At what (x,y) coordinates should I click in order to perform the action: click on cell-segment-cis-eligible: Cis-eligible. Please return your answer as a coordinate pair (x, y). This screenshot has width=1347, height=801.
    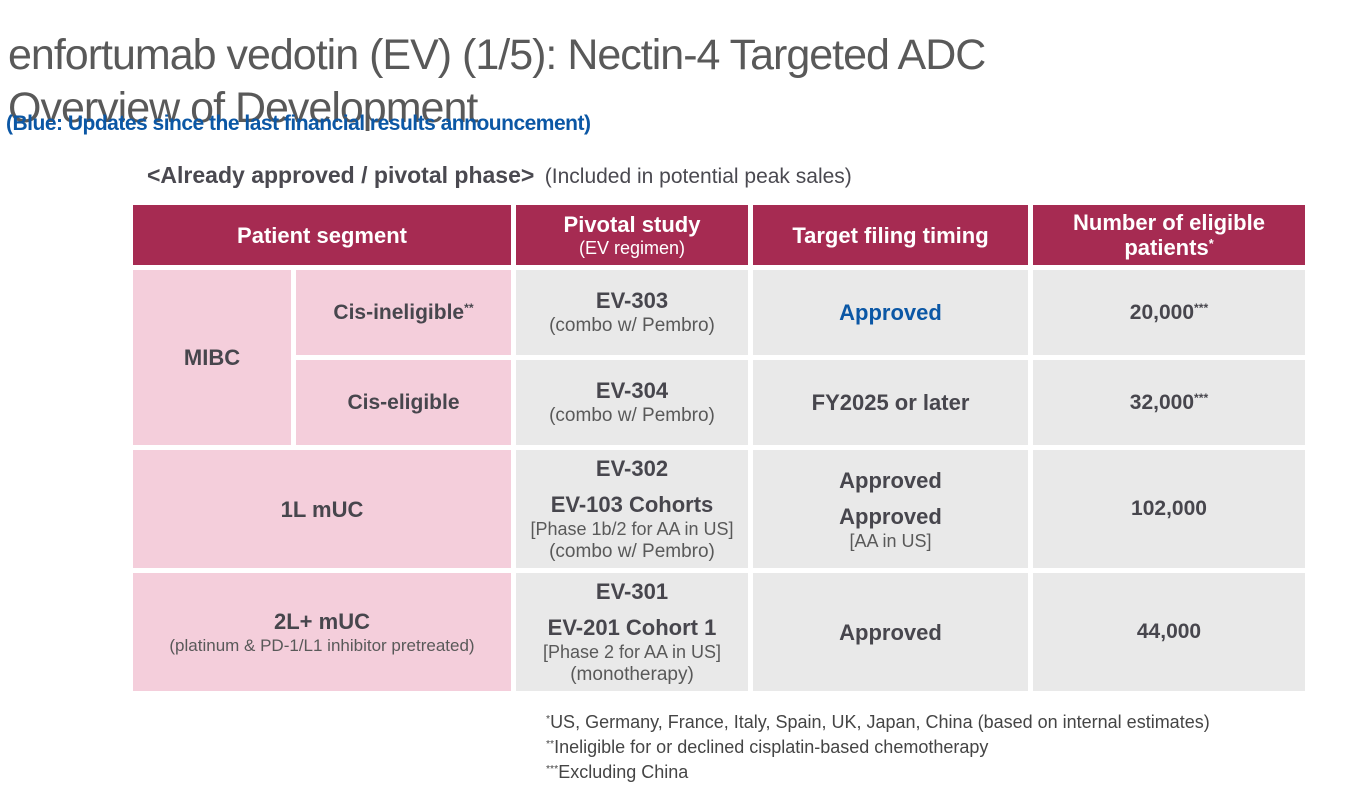
    Looking at the image, I should click on (403, 402).